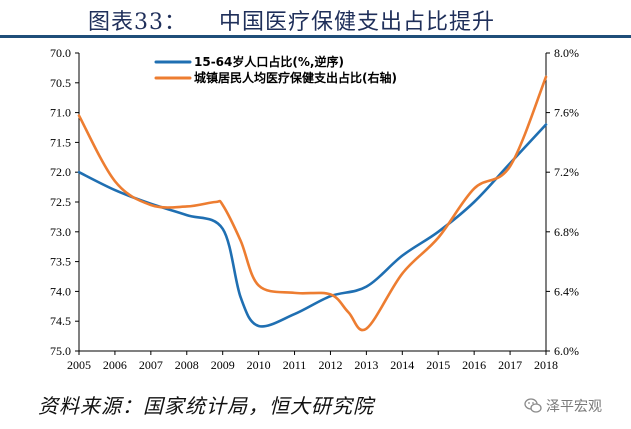  I want to click on x-tick-label: 2014, so click(402, 365).